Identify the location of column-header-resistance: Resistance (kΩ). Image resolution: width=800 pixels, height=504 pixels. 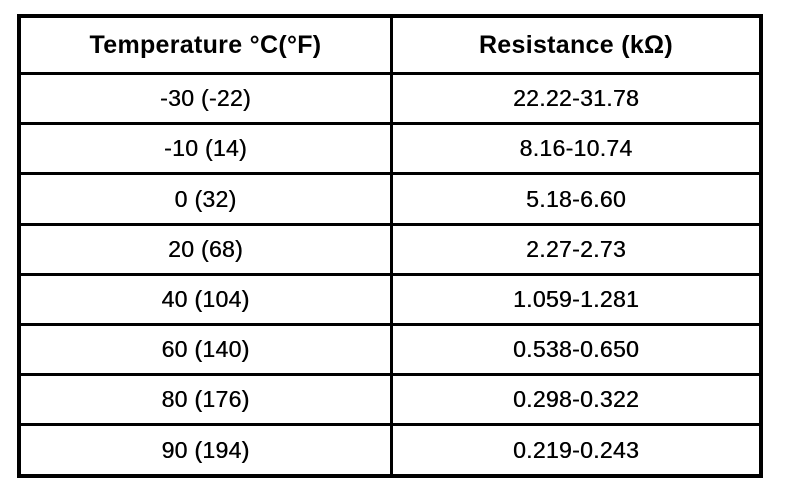
(576, 44).